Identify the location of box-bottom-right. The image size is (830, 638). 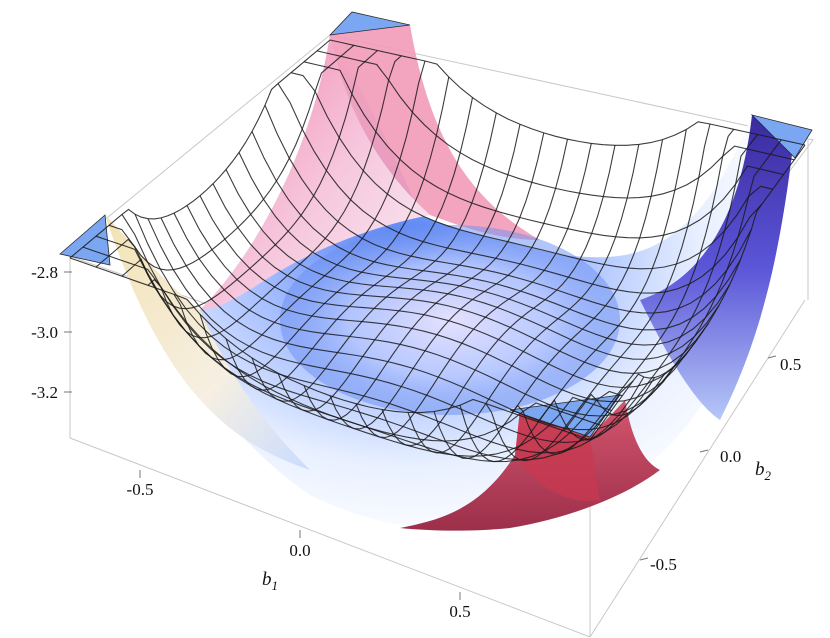
(697, 468).